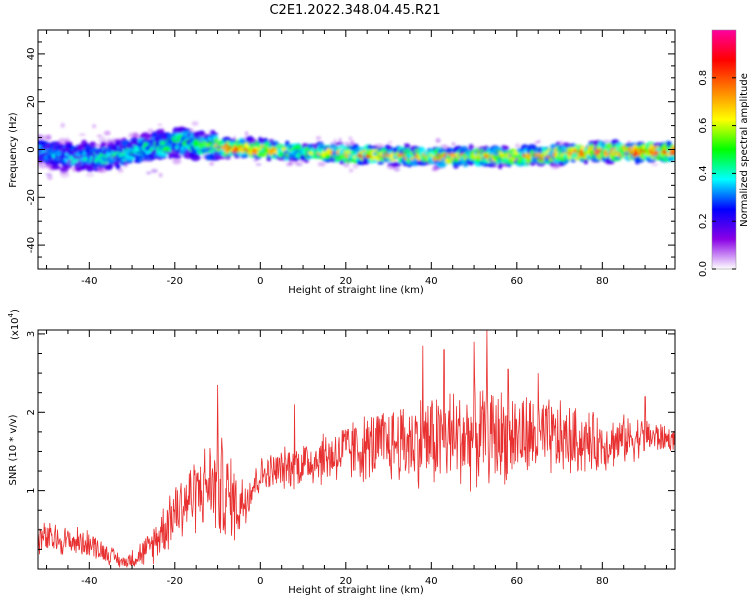  What do you see at coordinates (31, 490) in the screenshot?
I see `y-tick-label: 1` at bounding box center [31, 490].